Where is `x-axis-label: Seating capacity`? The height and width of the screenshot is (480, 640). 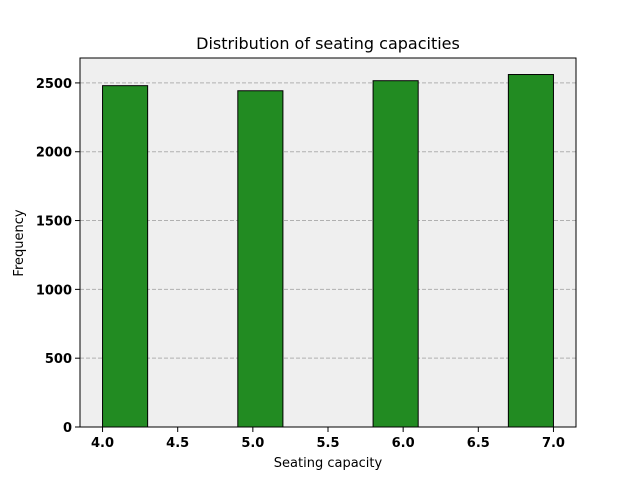
x-axis-label: Seating capacity is located at coordinates (328, 463).